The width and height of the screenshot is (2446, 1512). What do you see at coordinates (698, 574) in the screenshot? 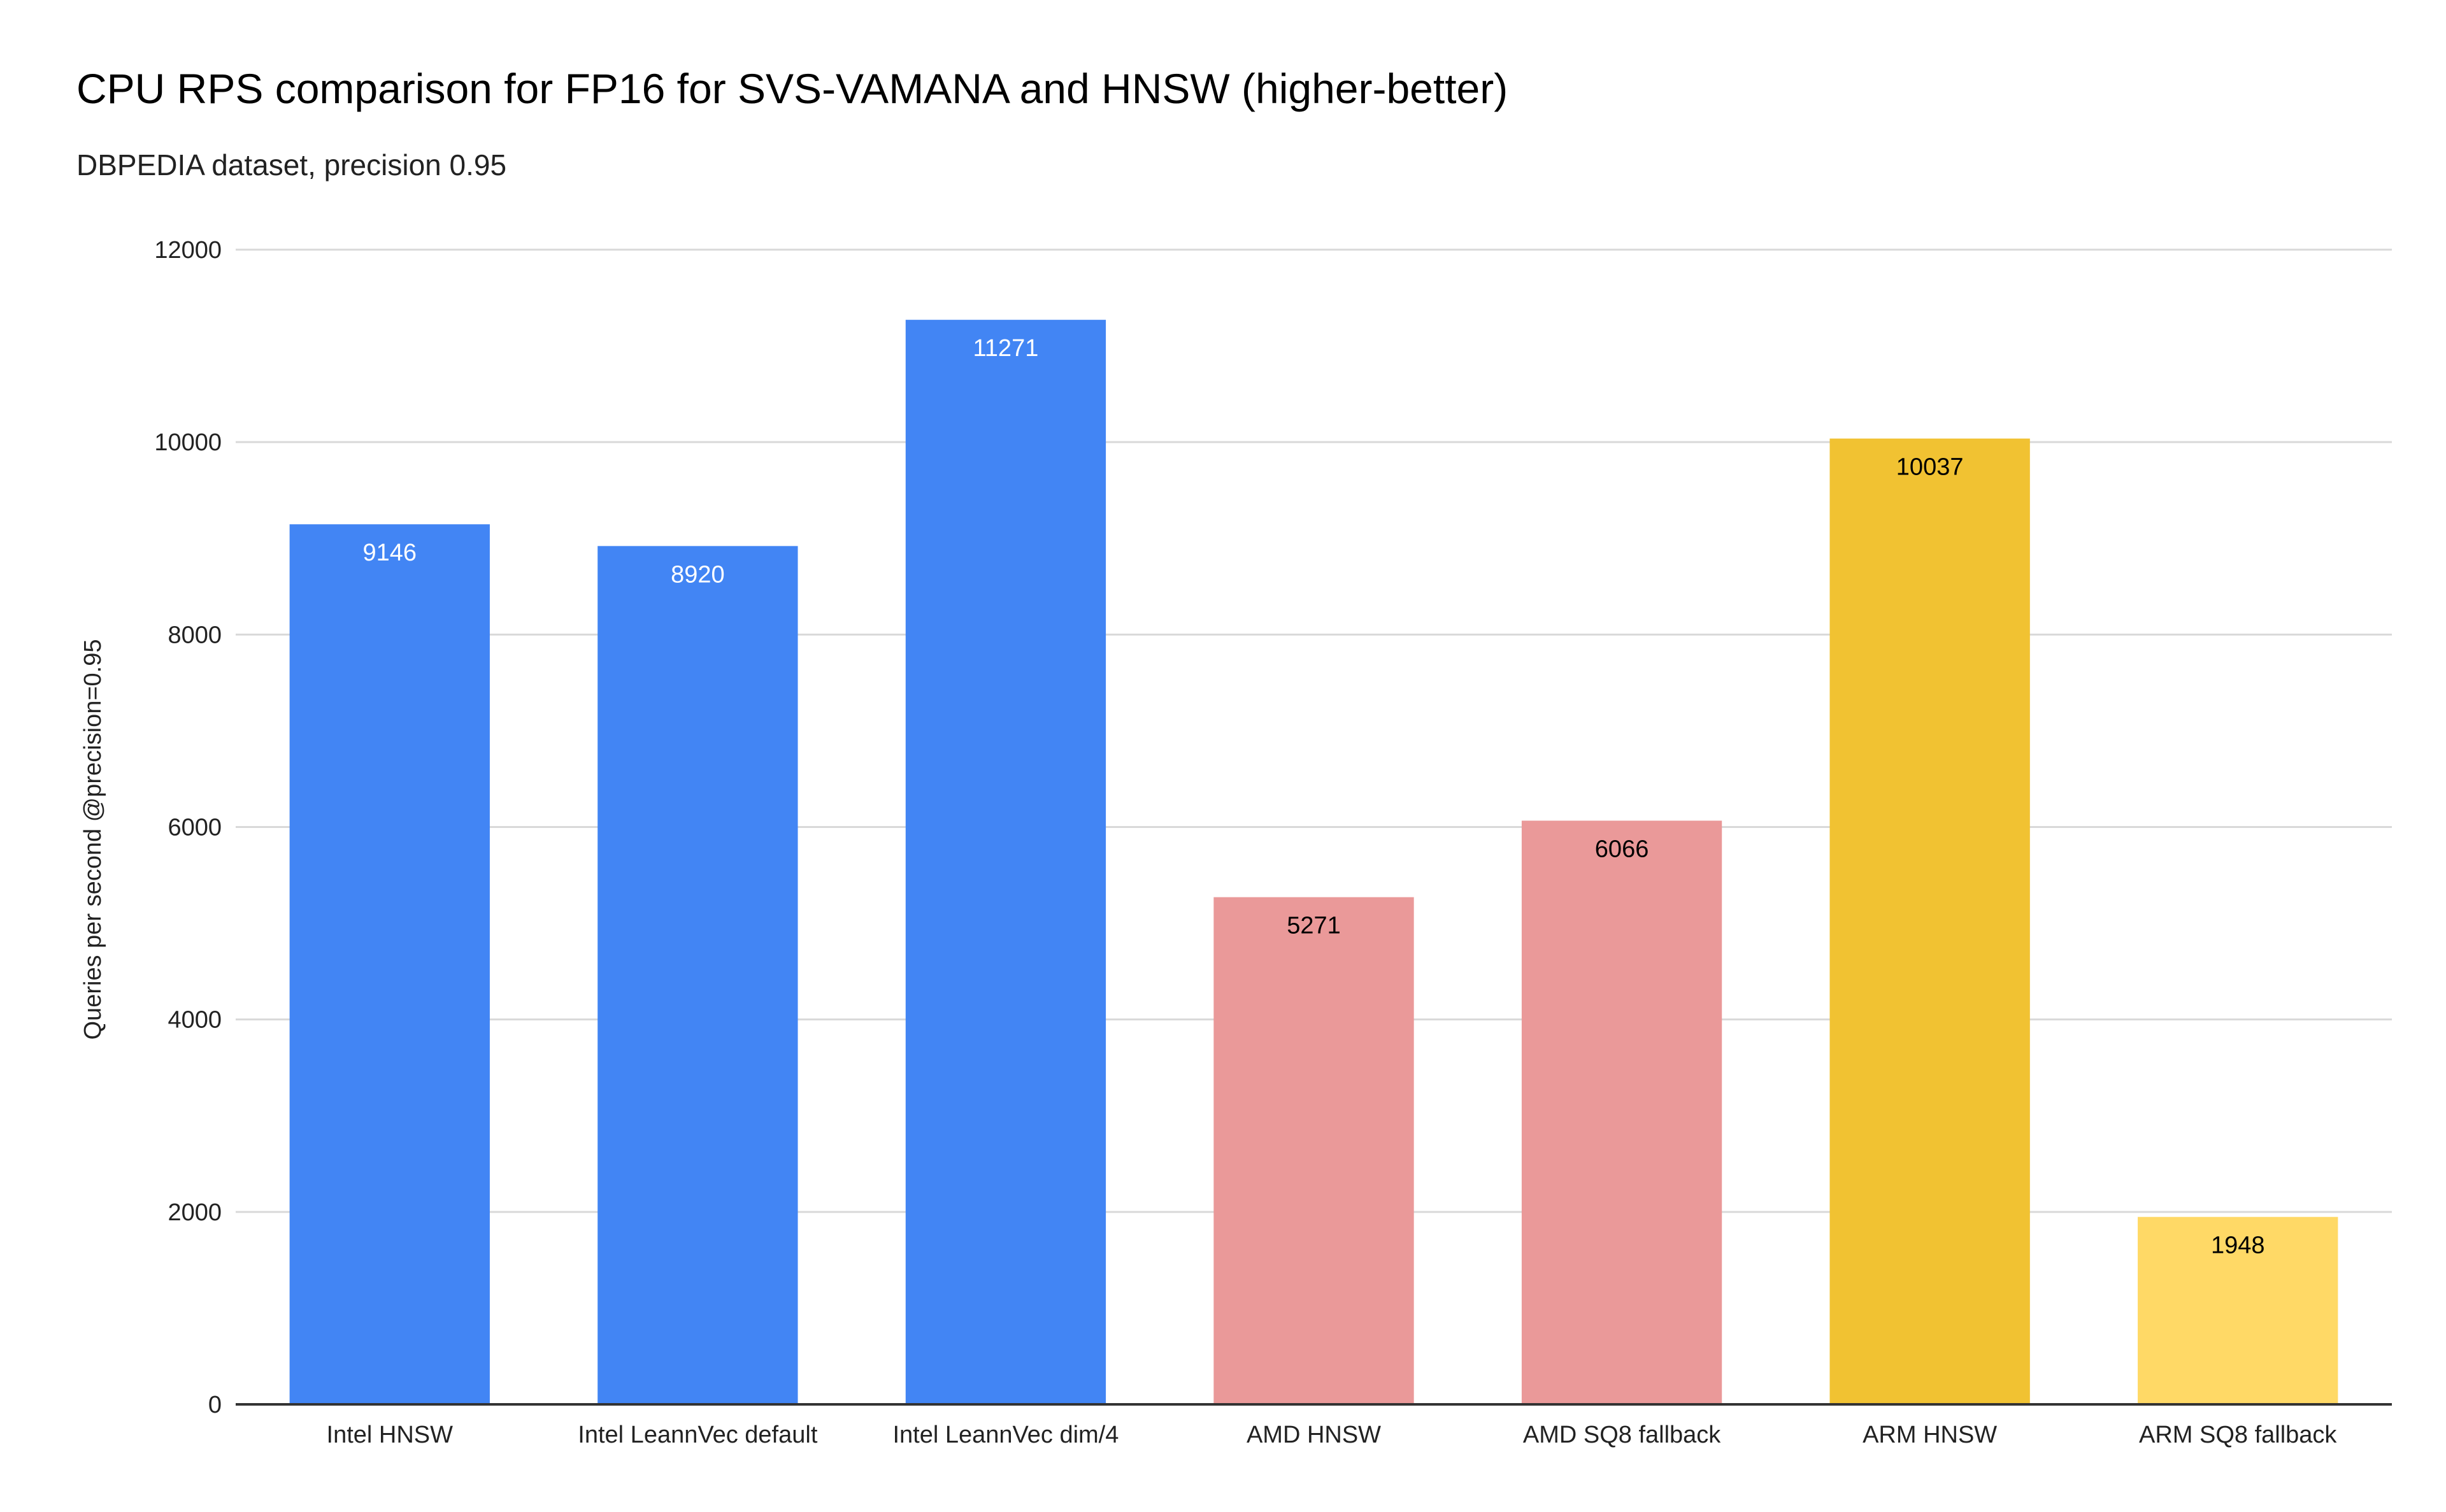
I see `data-label: 8920` at bounding box center [698, 574].